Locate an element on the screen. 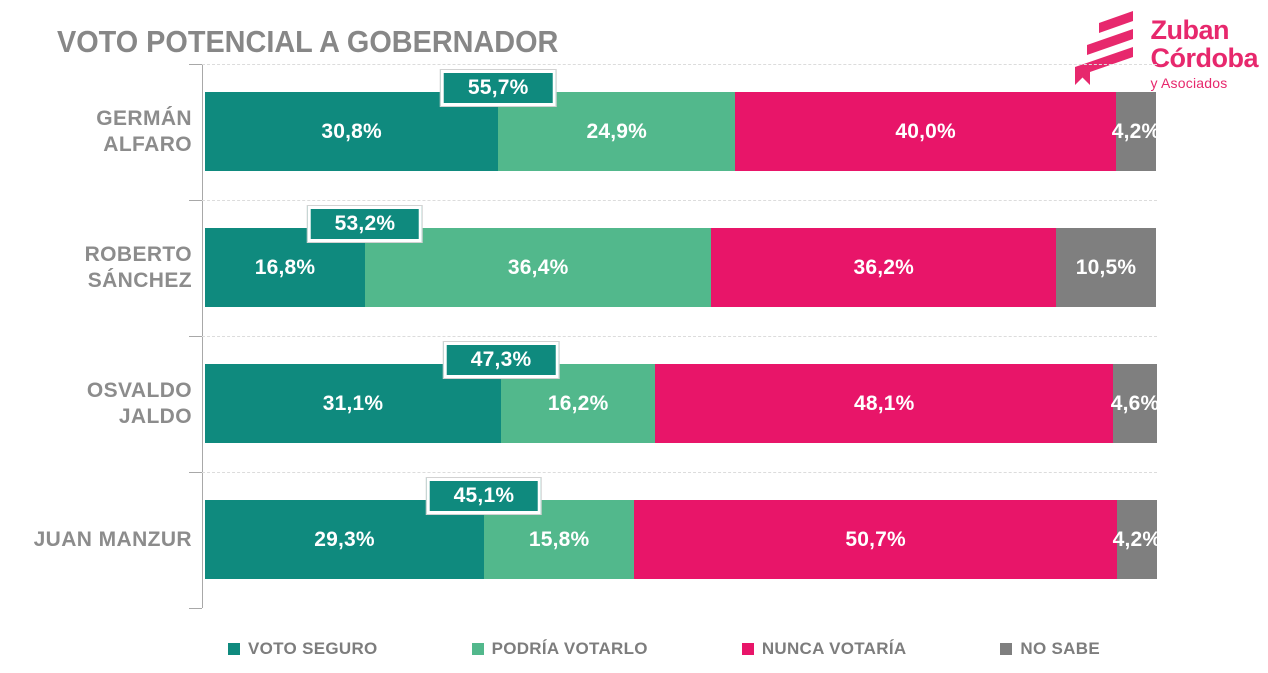 Image resolution: width=1268 pixels, height=673 pixels. bar-segment-podria-votarlo: 36,4% is located at coordinates (538, 267).